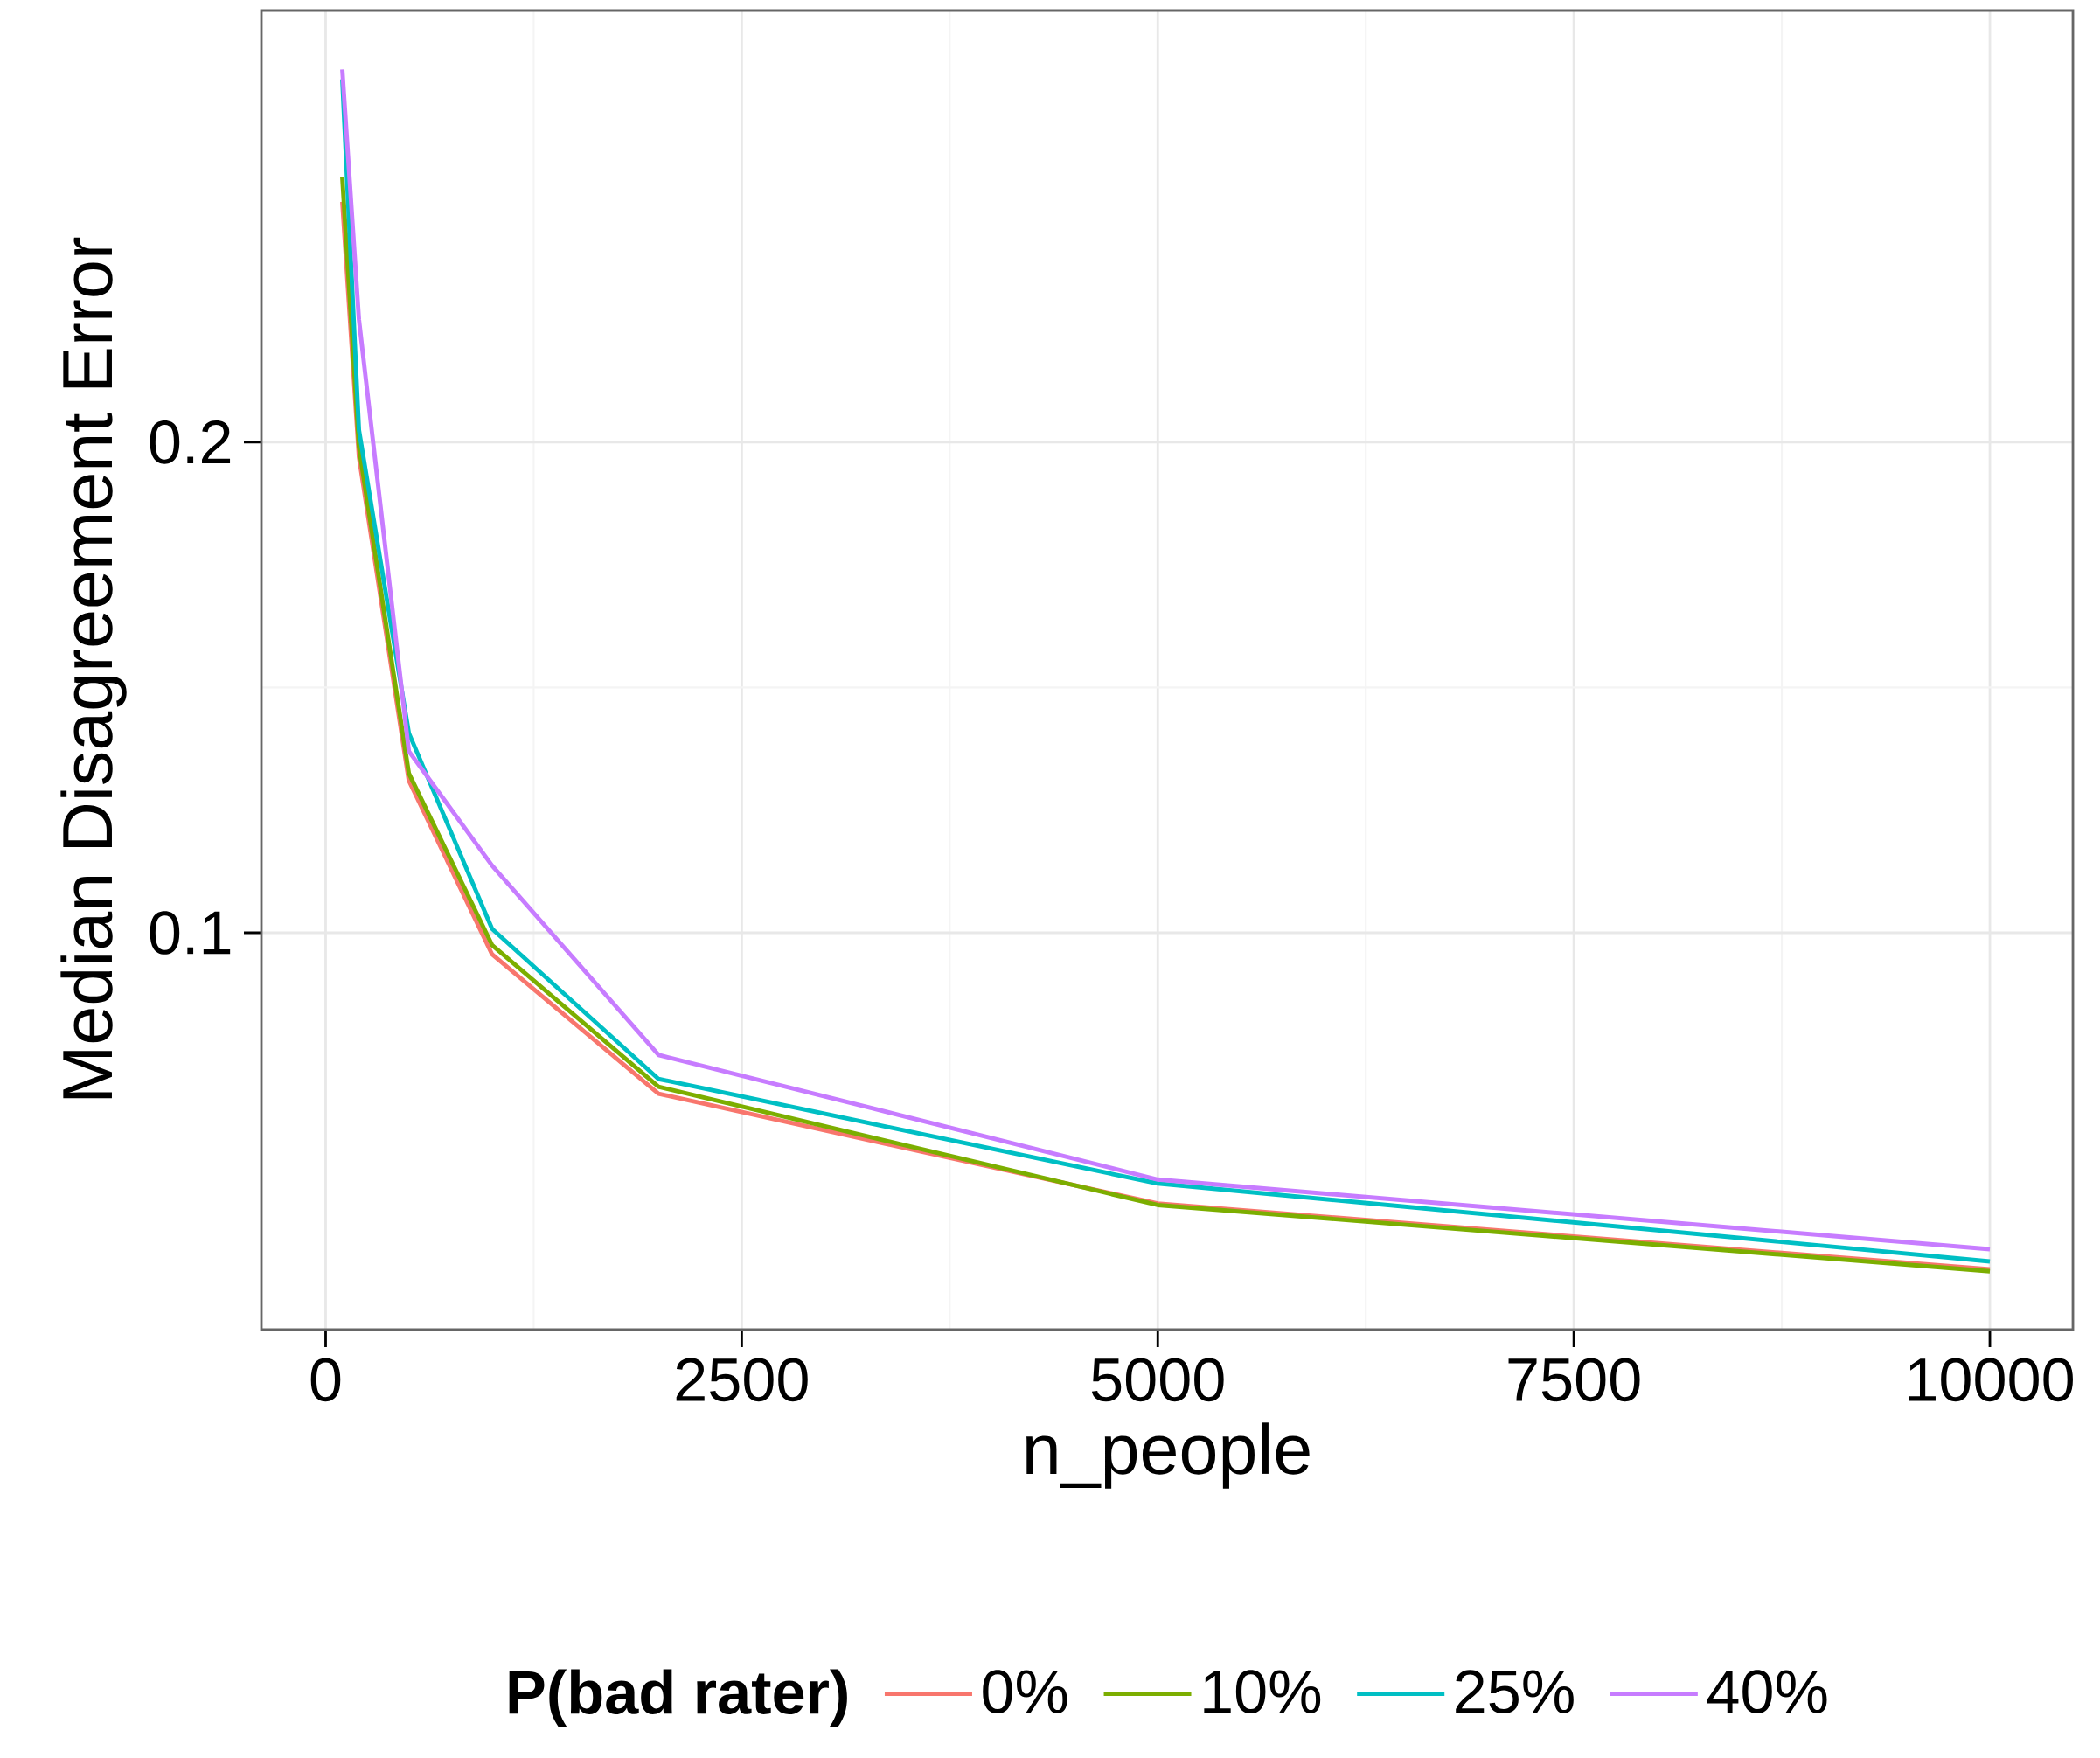 The image size is (2100, 1758). Describe the element at coordinates (190, 442) in the screenshot. I see `y-tick-label: 0.2` at that location.